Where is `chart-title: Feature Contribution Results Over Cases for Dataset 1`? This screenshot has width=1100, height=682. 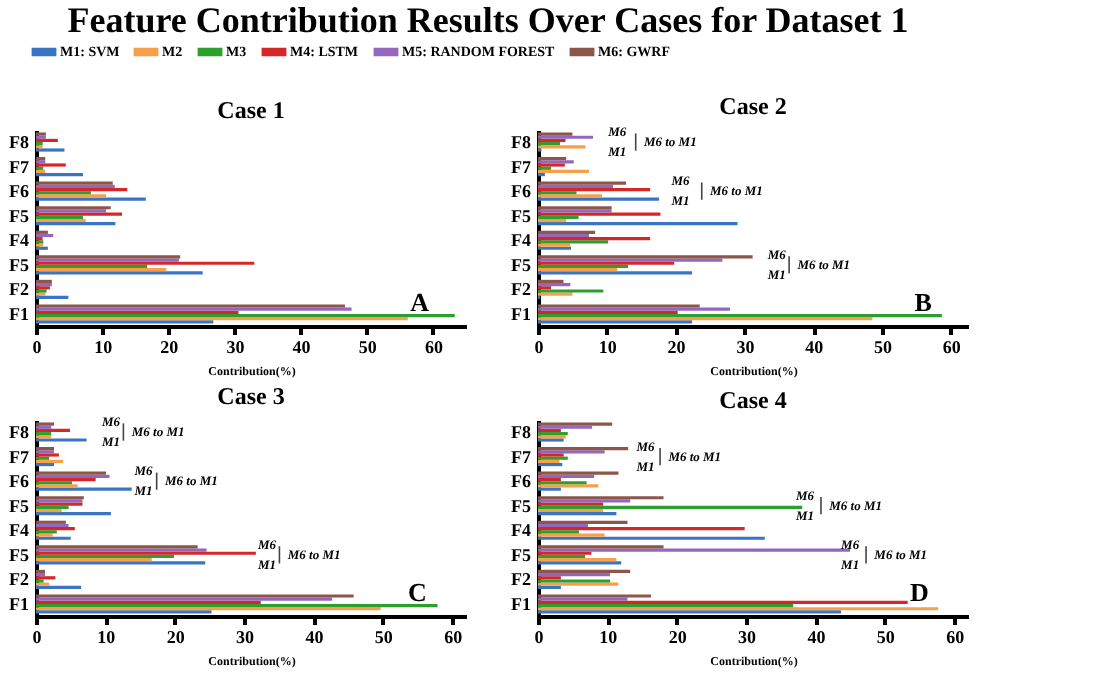
chart-title: Feature Contribution Results Over Cases for Dataset 1 is located at coordinates (488, 20).